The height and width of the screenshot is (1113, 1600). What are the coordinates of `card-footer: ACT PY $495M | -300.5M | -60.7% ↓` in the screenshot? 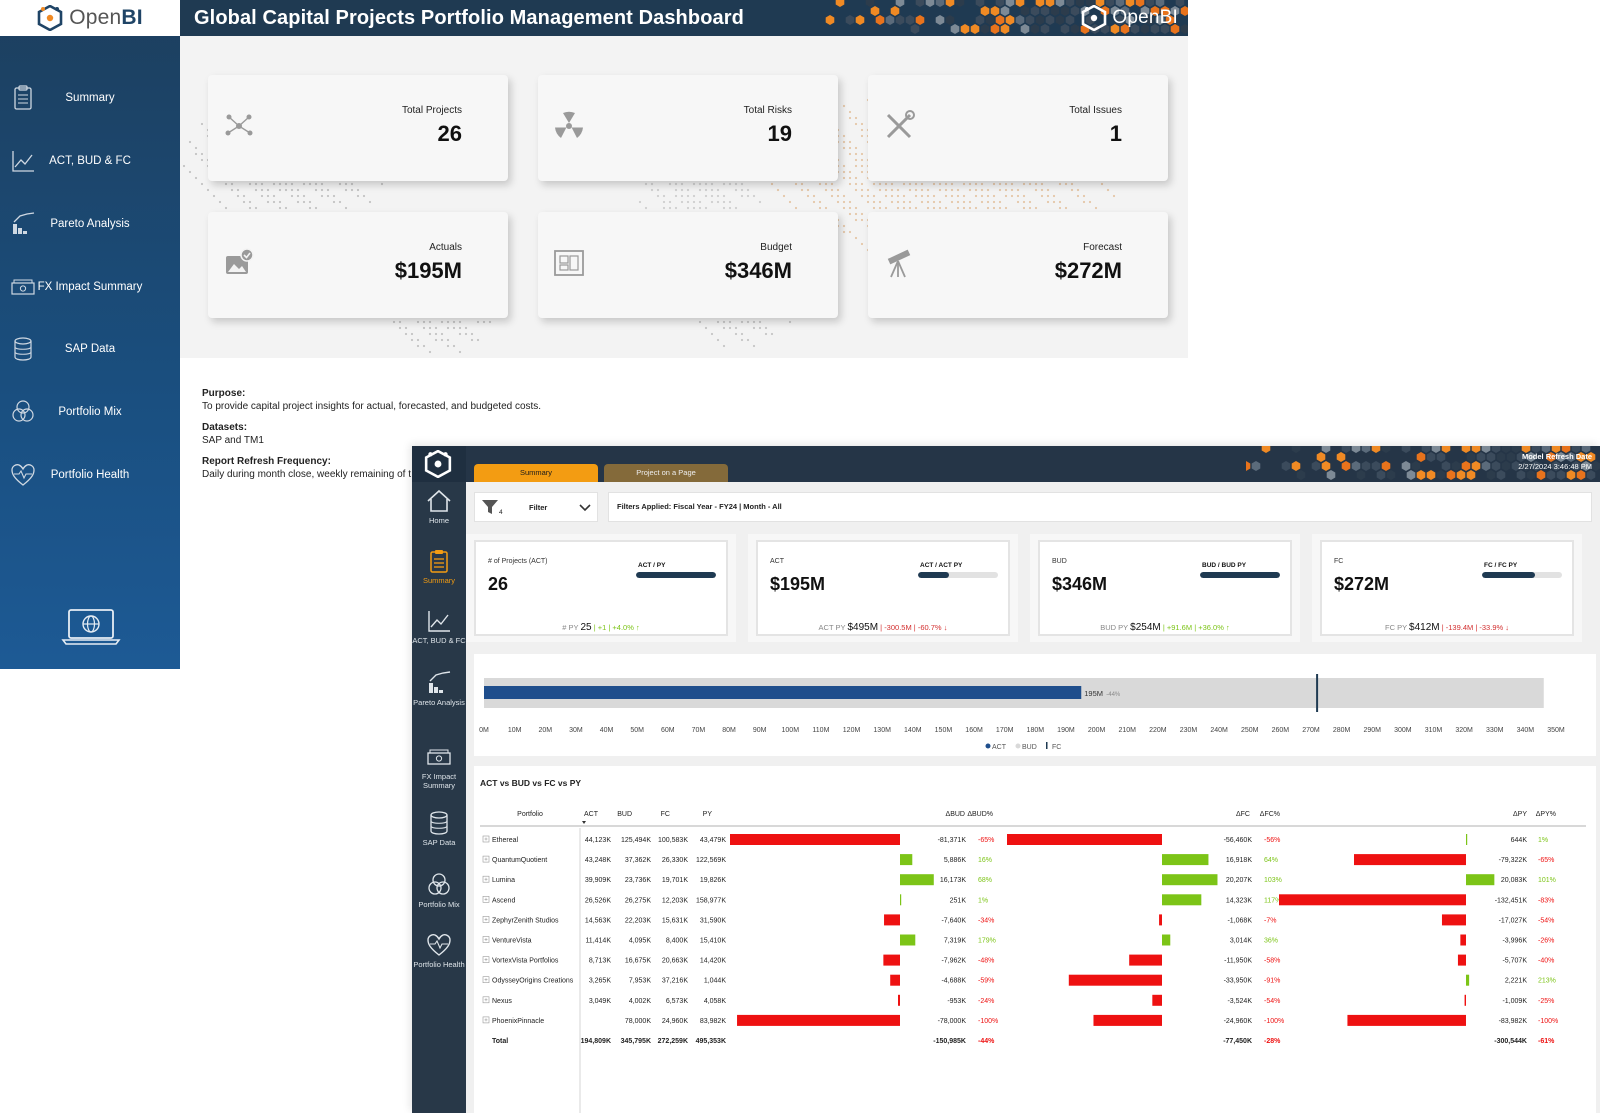 It's located at (883, 627).